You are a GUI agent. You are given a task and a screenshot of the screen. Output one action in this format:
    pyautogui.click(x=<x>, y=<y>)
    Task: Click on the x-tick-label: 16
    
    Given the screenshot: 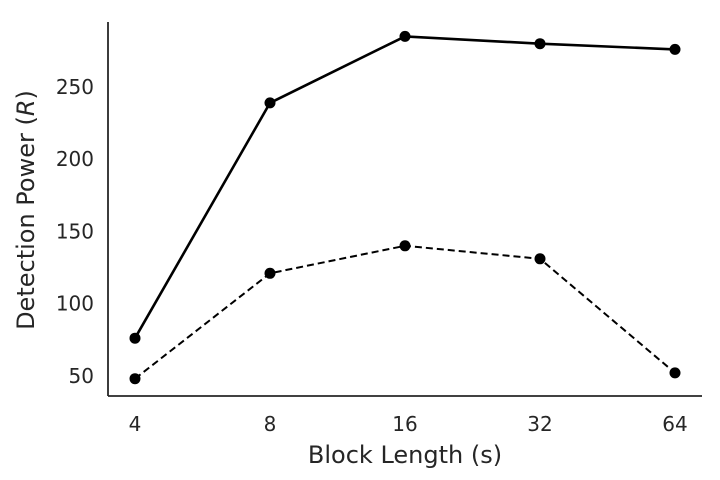 What is the action you would take?
    pyautogui.click(x=404, y=424)
    